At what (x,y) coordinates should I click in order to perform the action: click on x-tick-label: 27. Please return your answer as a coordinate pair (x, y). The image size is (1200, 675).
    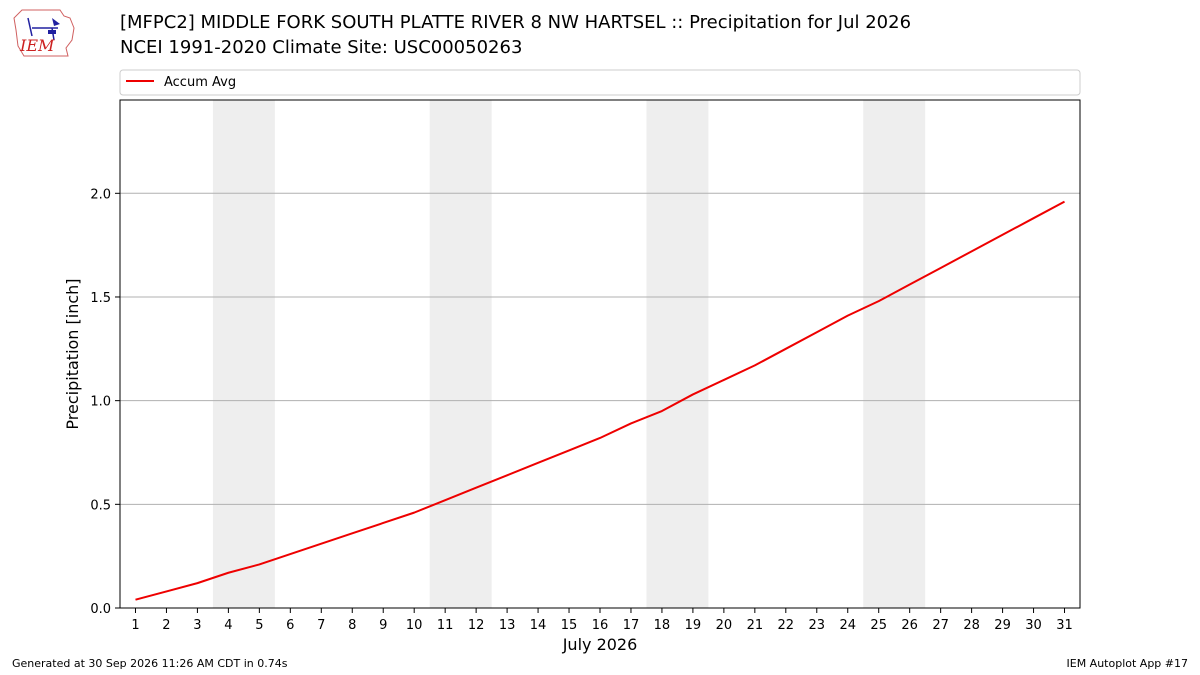
    Looking at the image, I should click on (940, 625).